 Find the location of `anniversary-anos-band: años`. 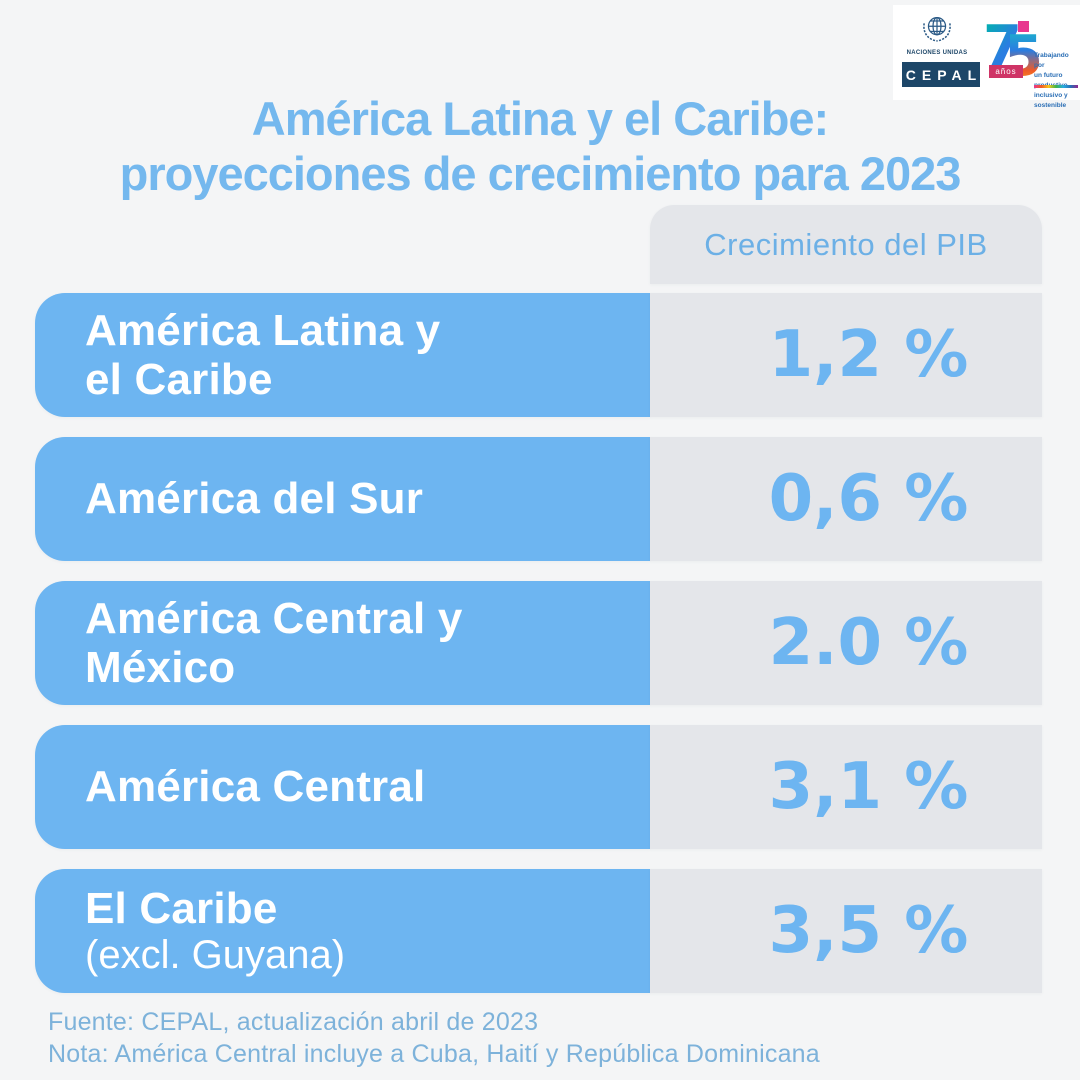

anniversary-anos-band: años is located at coordinates (1006, 71).